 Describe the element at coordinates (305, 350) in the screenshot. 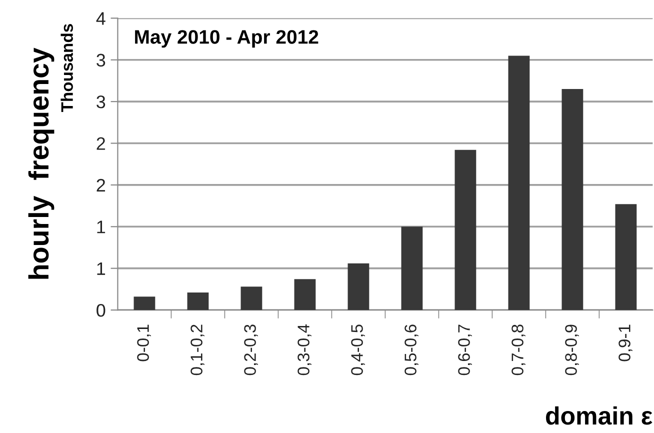

I see `x-tick-label: 0,3-0,4` at that location.